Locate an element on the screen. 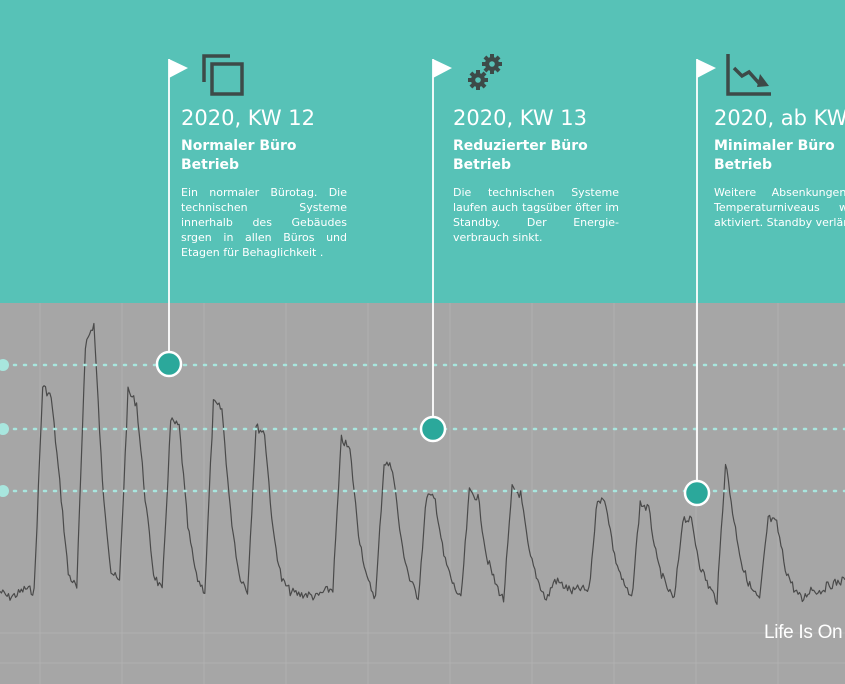 Image resolution: width=845 pixels, height=684 pixels. milestone-title: 2020, KW 12 is located at coordinates (248, 118).